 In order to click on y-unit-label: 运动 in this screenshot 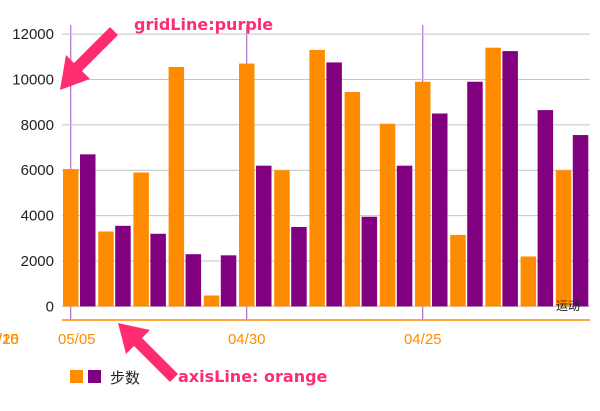, I will do `click(568, 306)`.